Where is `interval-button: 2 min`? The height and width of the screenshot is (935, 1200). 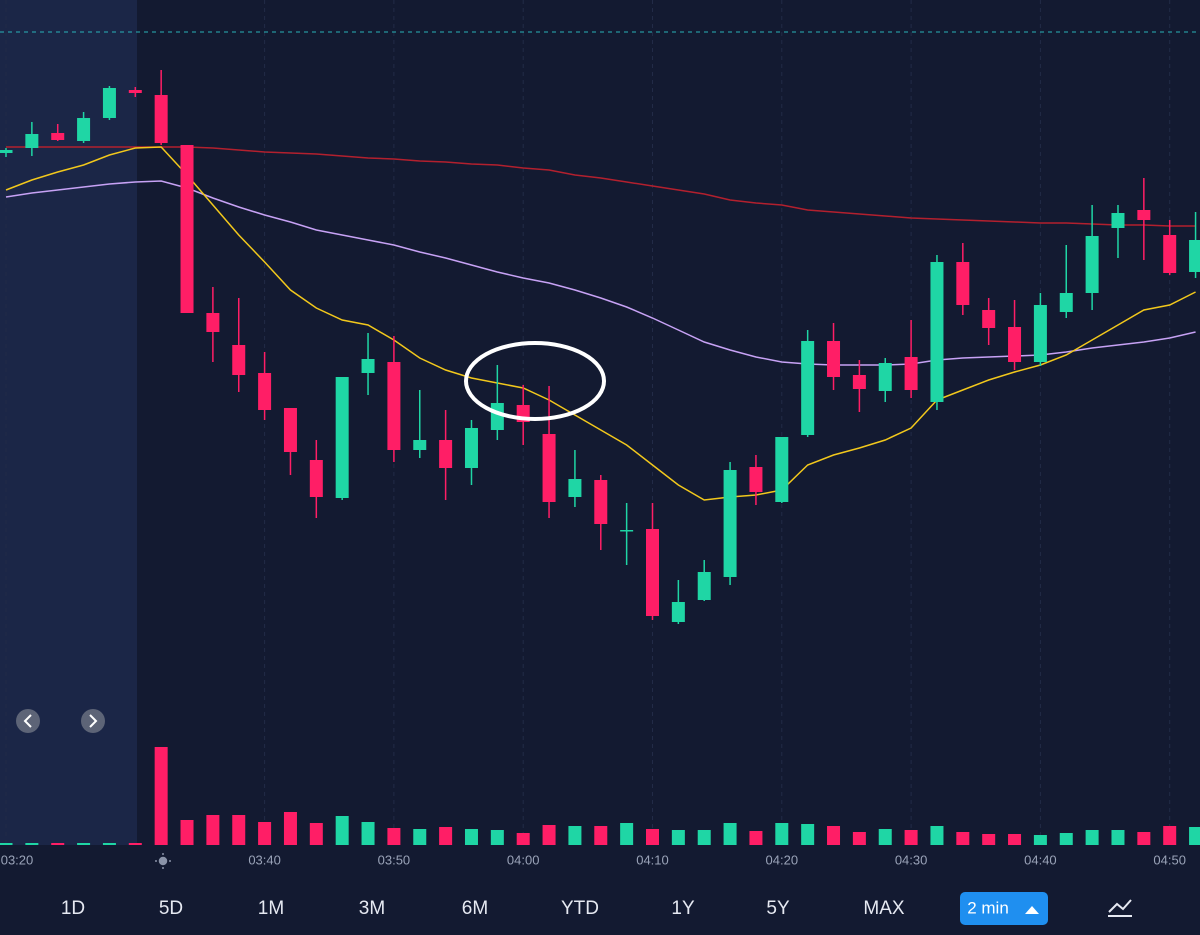
interval-button: 2 min is located at coordinates (1004, 908).